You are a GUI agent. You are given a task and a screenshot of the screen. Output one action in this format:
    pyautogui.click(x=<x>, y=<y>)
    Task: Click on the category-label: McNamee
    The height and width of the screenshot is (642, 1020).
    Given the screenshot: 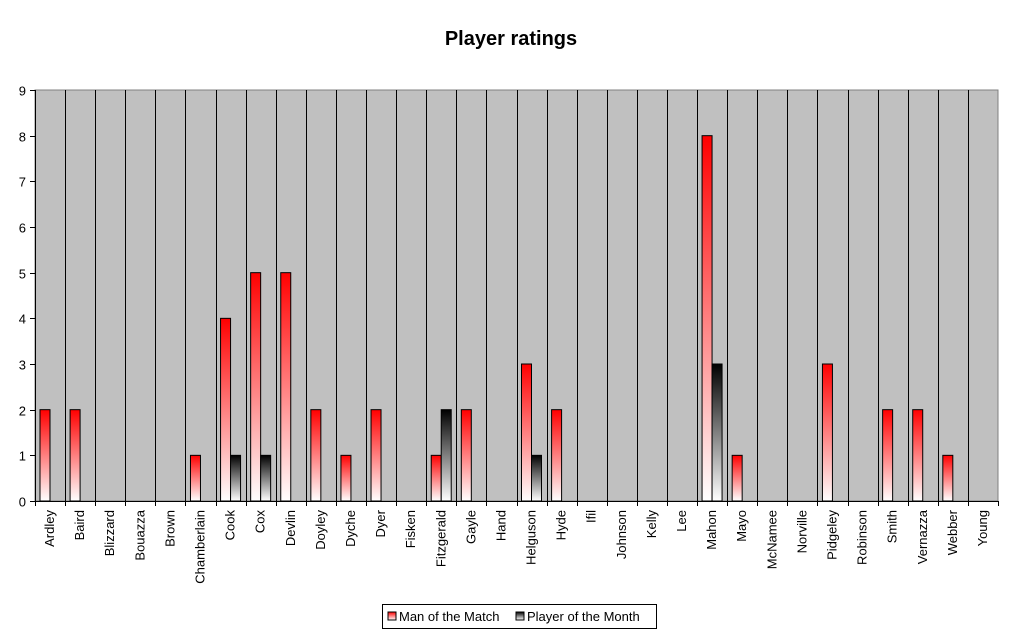 What is the action you would take?
    pyautogui.click(x=771, y=539)
    